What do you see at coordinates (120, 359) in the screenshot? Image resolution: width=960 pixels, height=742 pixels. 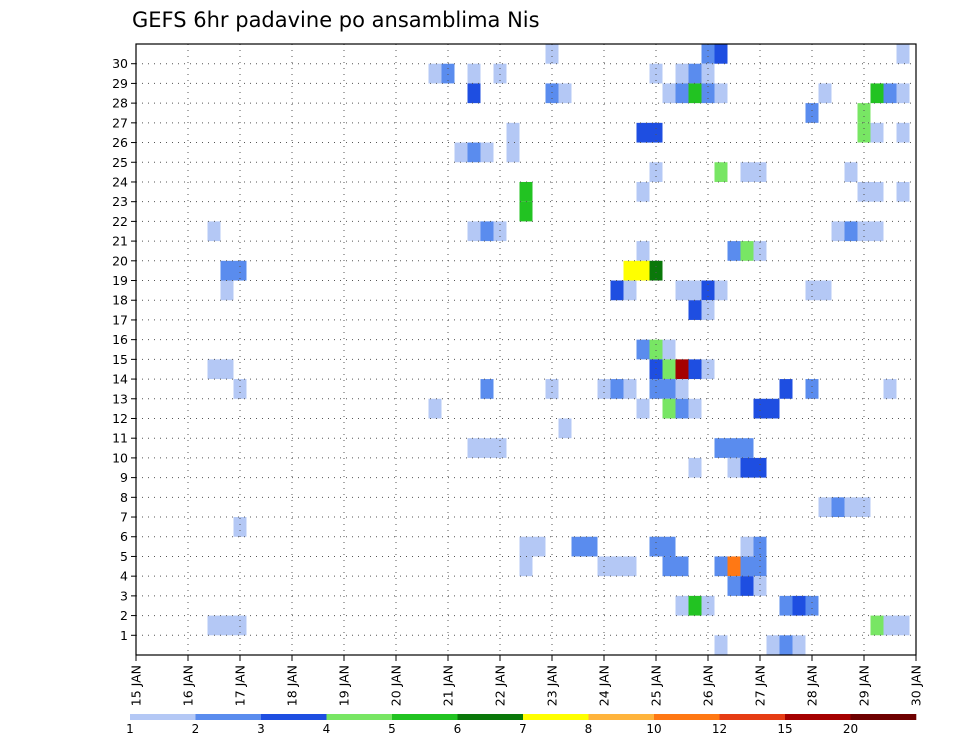 I see `y-tick-label: 15` at bounding box center [120, 359].